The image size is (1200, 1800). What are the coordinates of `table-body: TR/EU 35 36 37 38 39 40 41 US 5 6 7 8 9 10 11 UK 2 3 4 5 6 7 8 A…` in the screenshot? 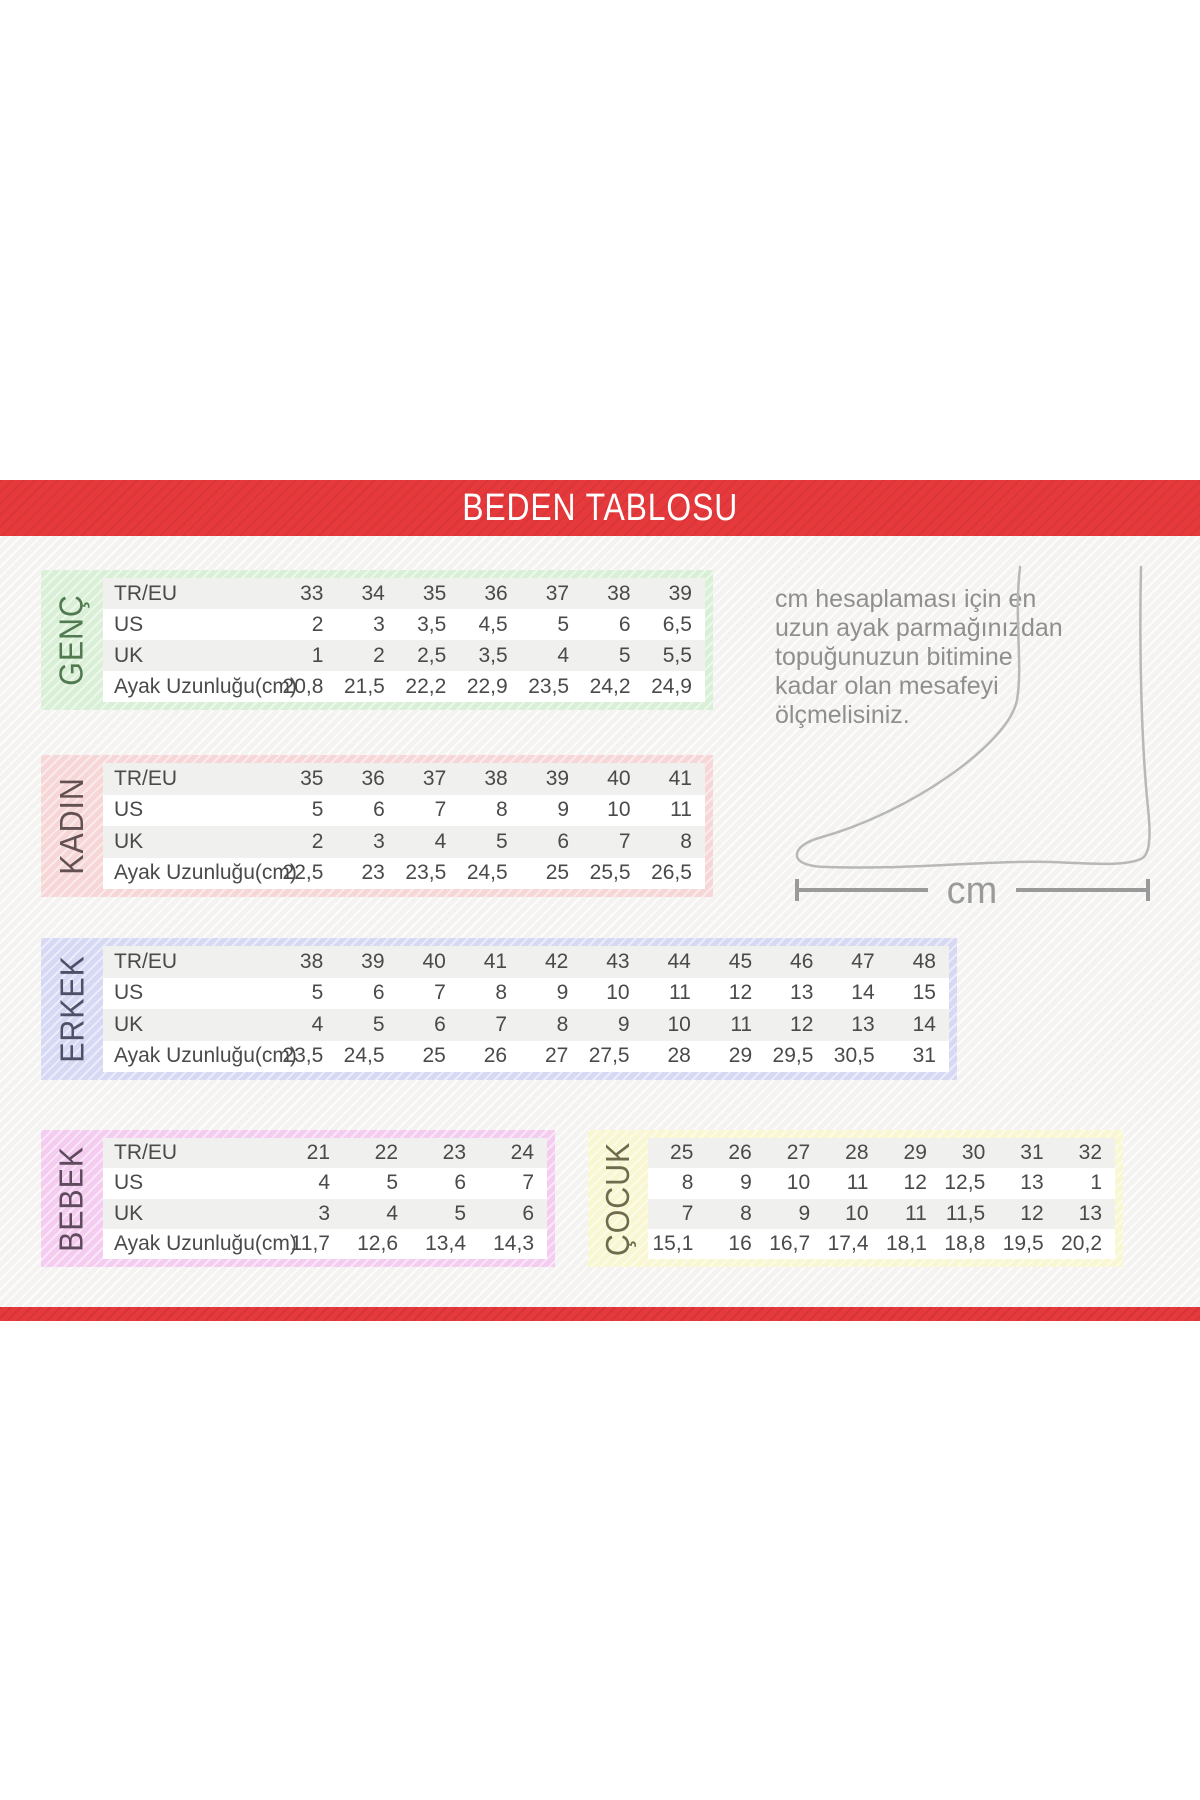 It's located at (404, 826).